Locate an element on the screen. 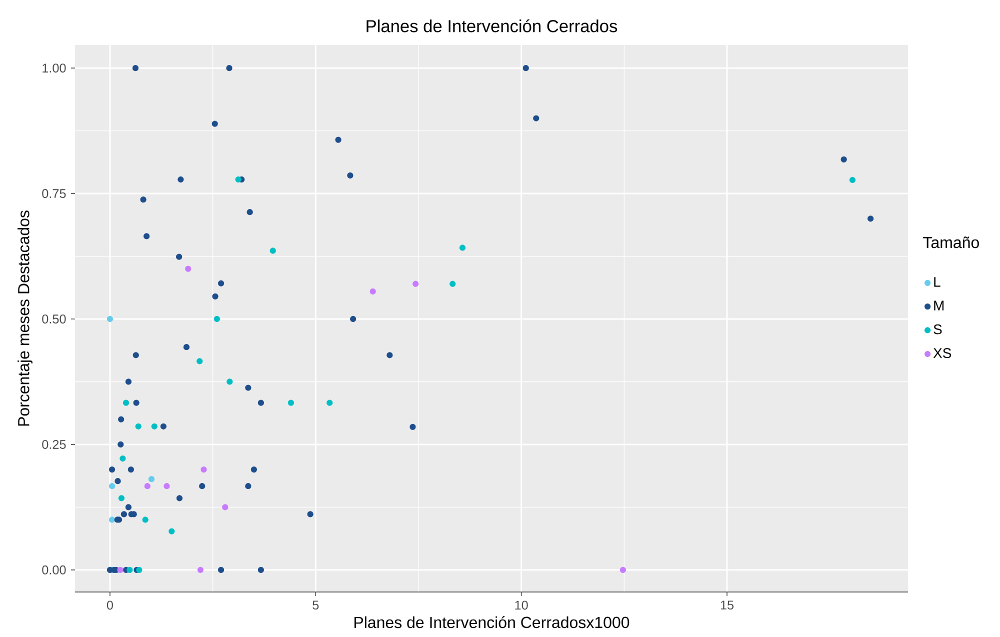 This screenshot has height=637, width=1000. y-tick-label: 0.50 is located at coordinates (54, 319).